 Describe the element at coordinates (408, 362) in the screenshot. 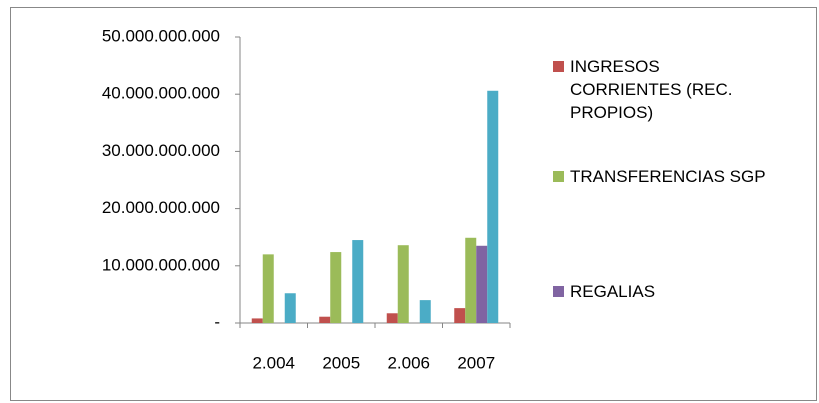

I see `x-tick-label: 2.006` at that location.